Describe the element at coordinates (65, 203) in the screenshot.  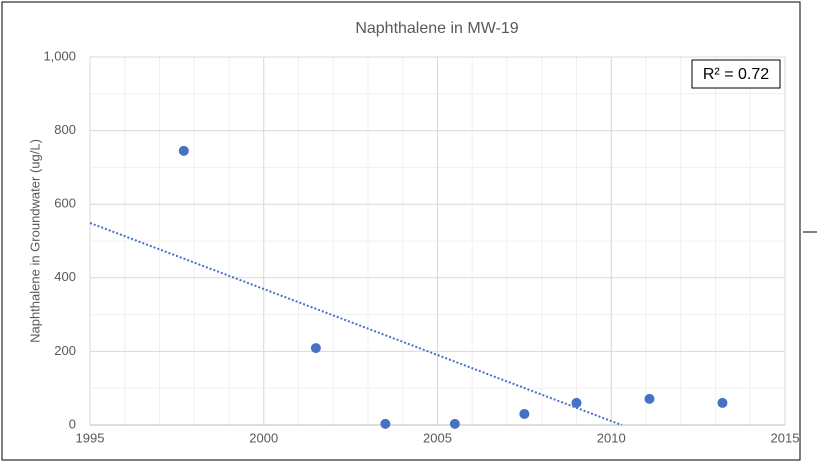
I see `y-tick-label: 600` at that location.